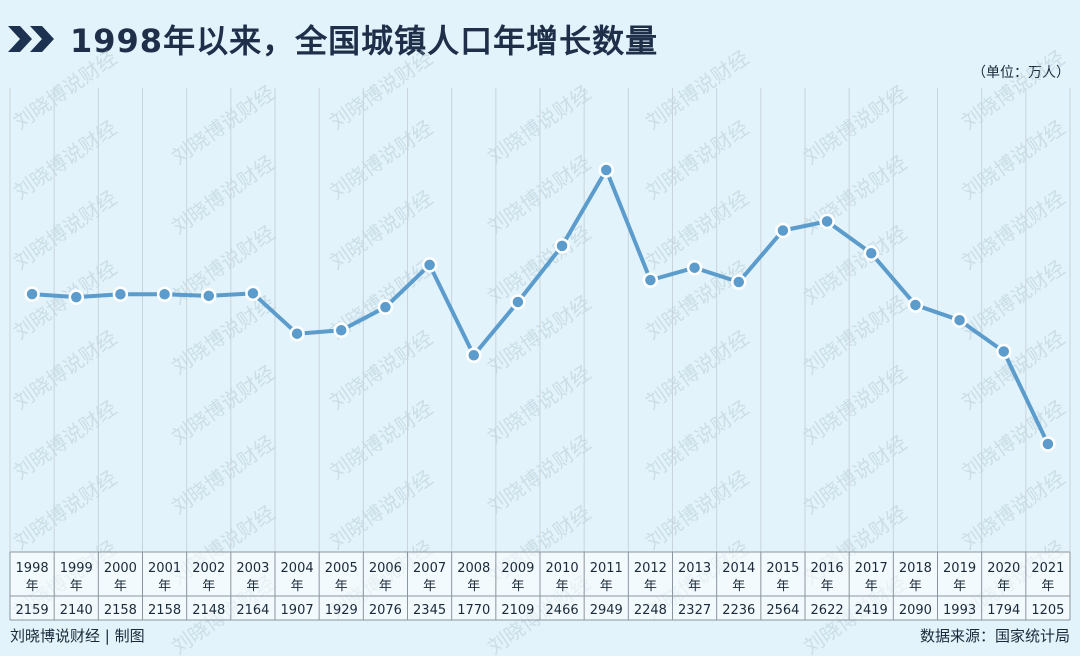  Describe the element at coordinates (738, 568) in the screenshot. I see `year-label: 2014` at that location.